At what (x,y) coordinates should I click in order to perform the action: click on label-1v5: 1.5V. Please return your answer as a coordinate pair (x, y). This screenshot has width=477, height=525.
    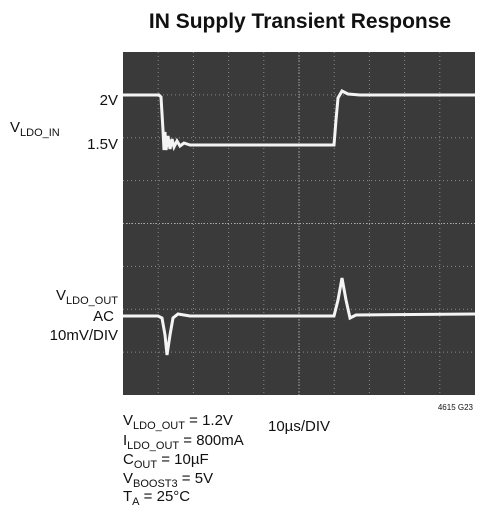
    Looking at the image, I should click on (102, 144).